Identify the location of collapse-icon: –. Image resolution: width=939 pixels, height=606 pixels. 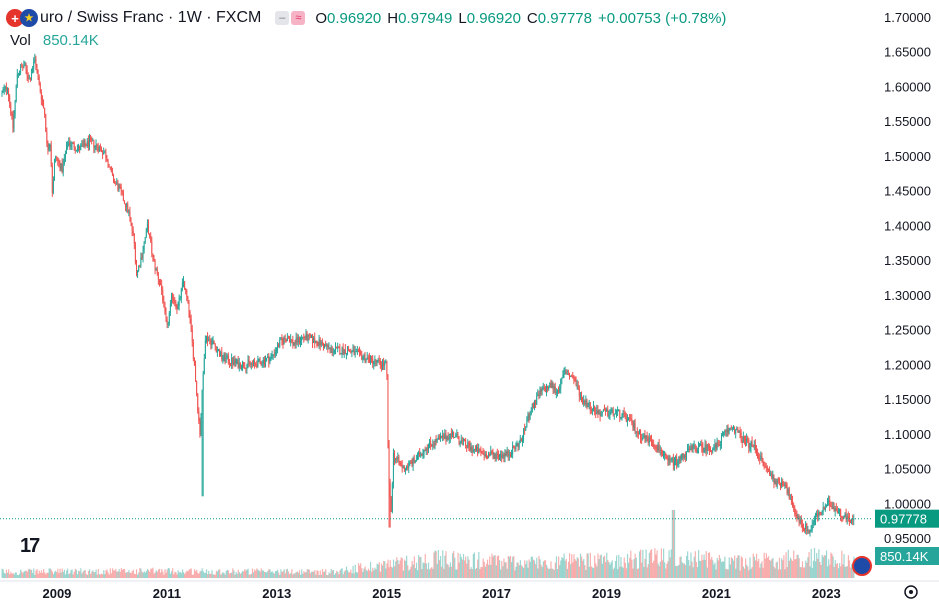
(282, 18).